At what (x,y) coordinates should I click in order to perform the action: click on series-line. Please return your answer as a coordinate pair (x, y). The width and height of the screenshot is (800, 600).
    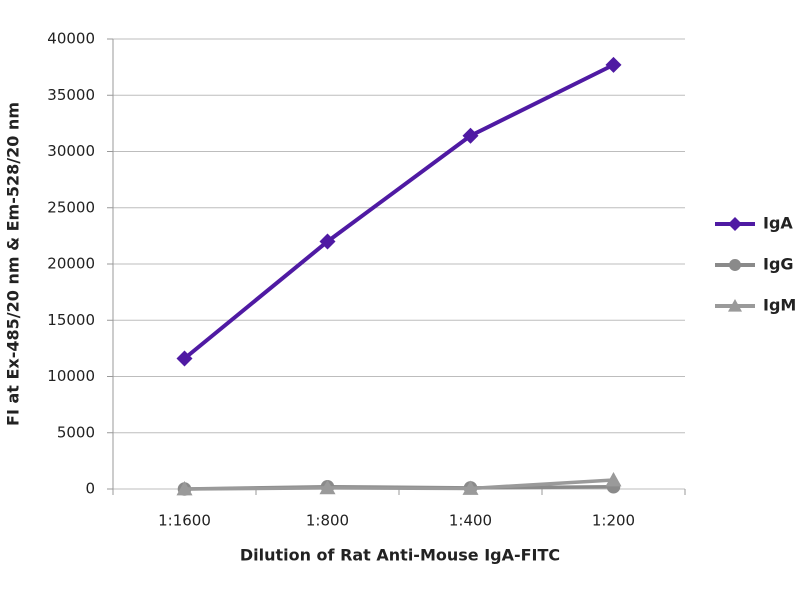
    Looking at the image, I should click on (399, 484).